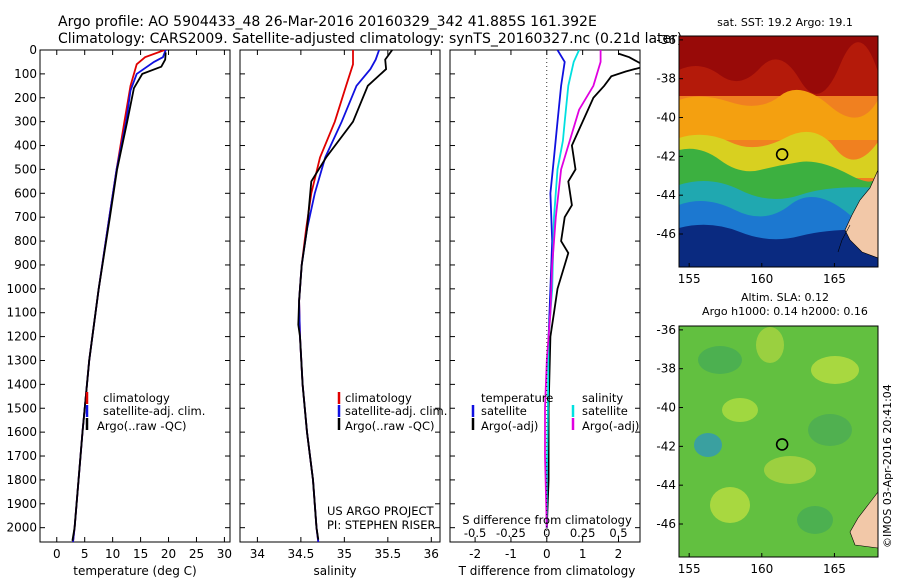 This screenshot has height=580, width=900. Describe the element at coordinates (25, 265) in the screenshot. I see `y-tick-label: 900` at that location.